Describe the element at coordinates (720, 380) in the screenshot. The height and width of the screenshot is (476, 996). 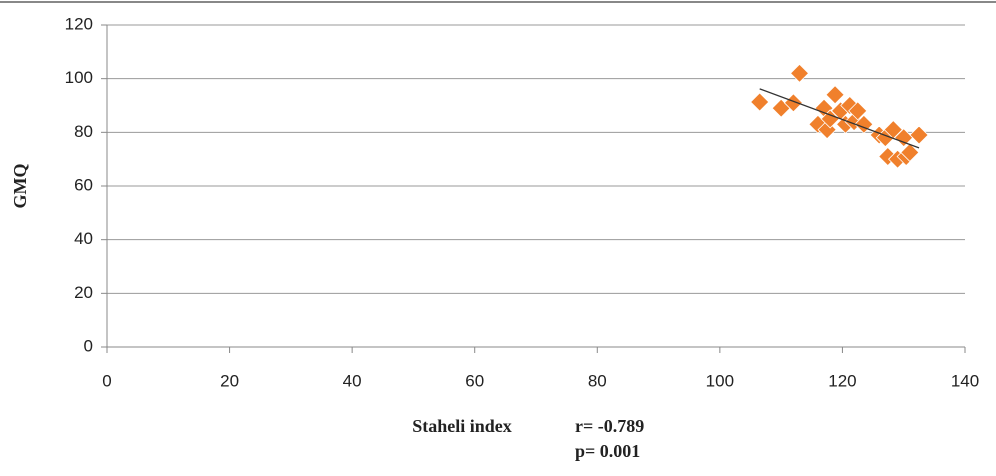
I see `x-tick-label: 100` at that location.